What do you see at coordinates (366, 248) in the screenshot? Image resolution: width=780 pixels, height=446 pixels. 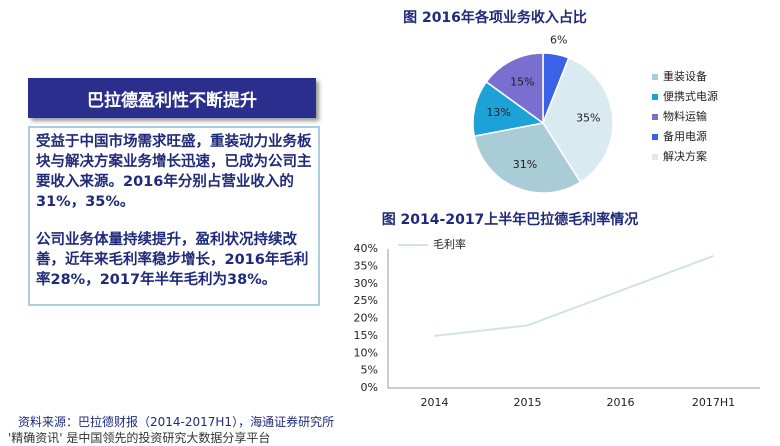 I see `y-tick-label: 40%` at bounding box center [366, 248].